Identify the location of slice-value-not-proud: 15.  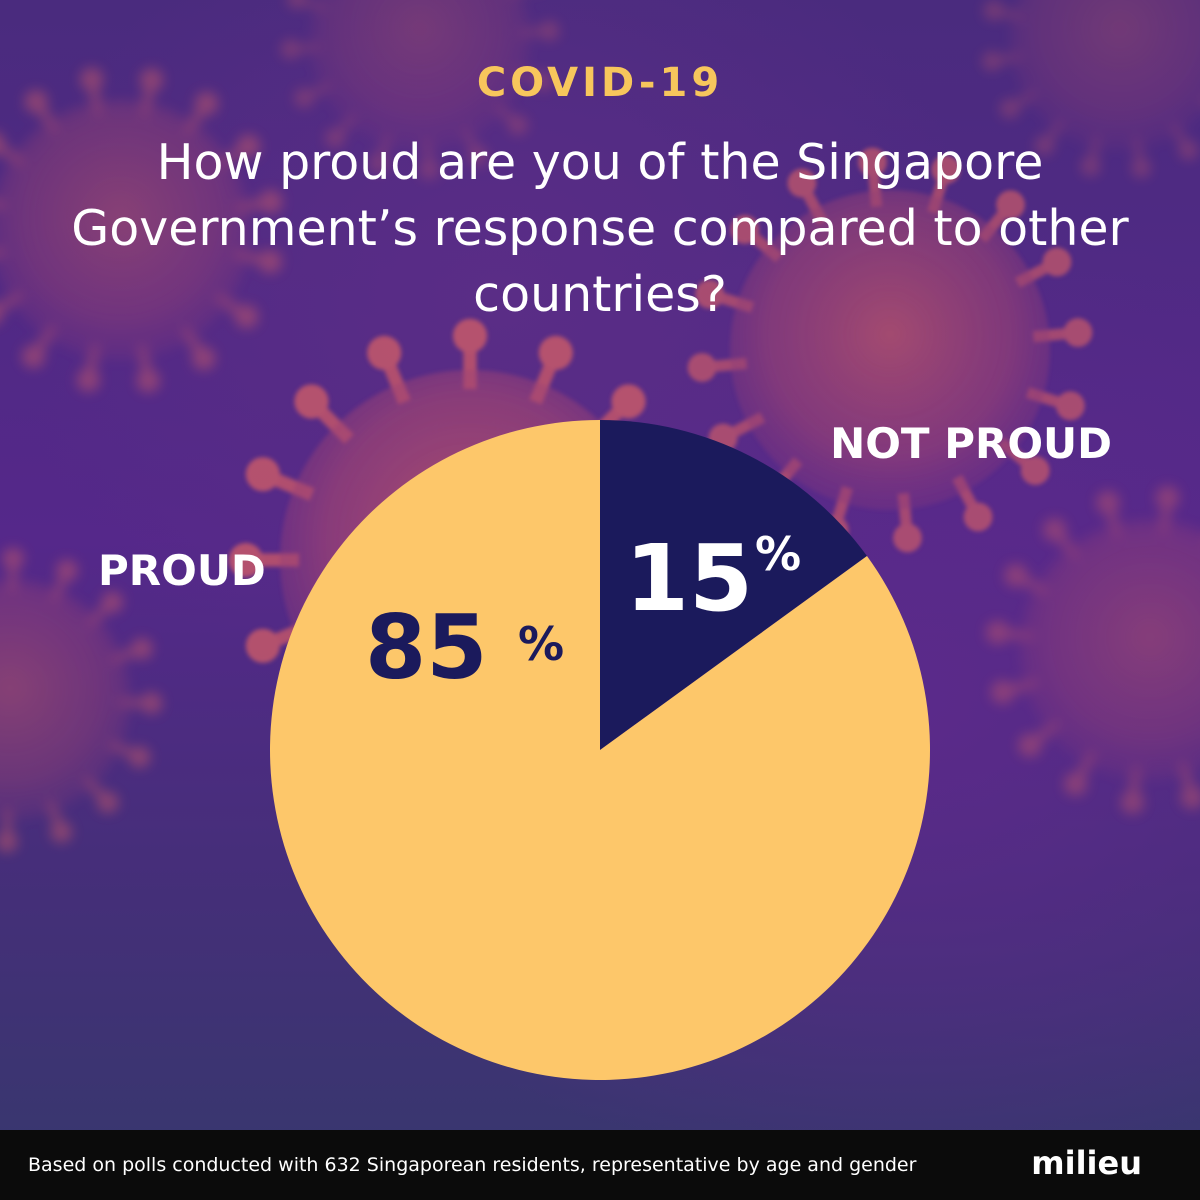
(689, 578).